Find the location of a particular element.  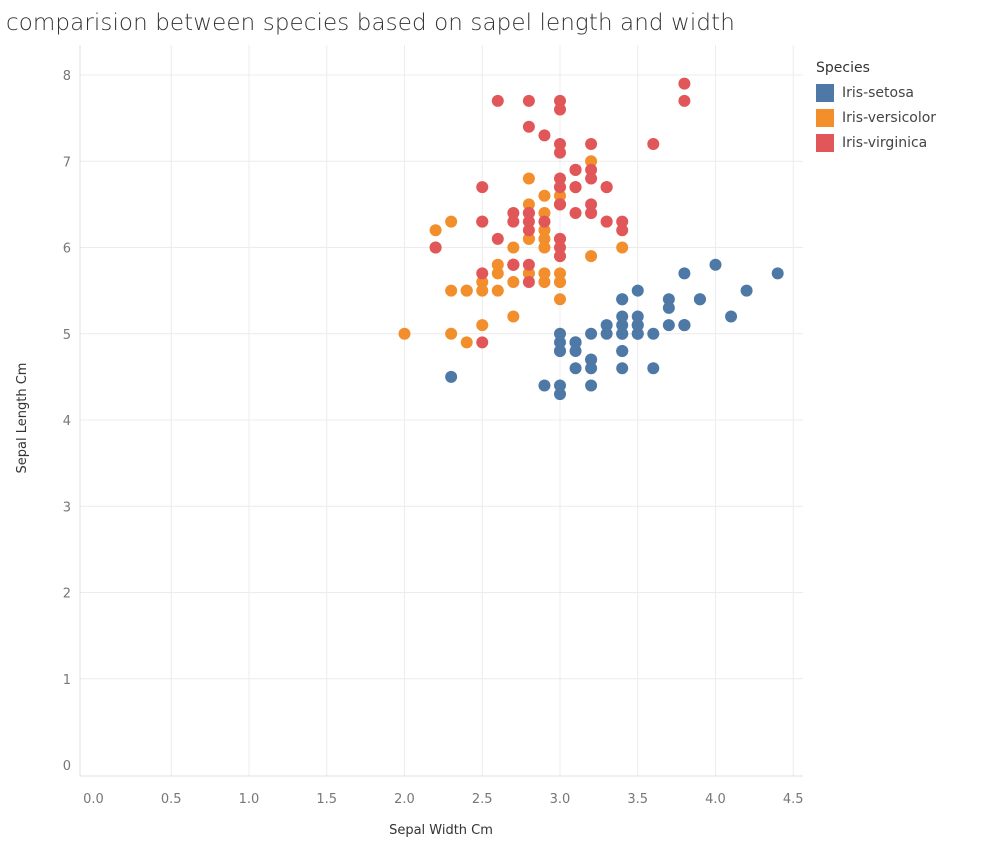

legend-item: Iris-versicolor is located at coordinates (876, 117).